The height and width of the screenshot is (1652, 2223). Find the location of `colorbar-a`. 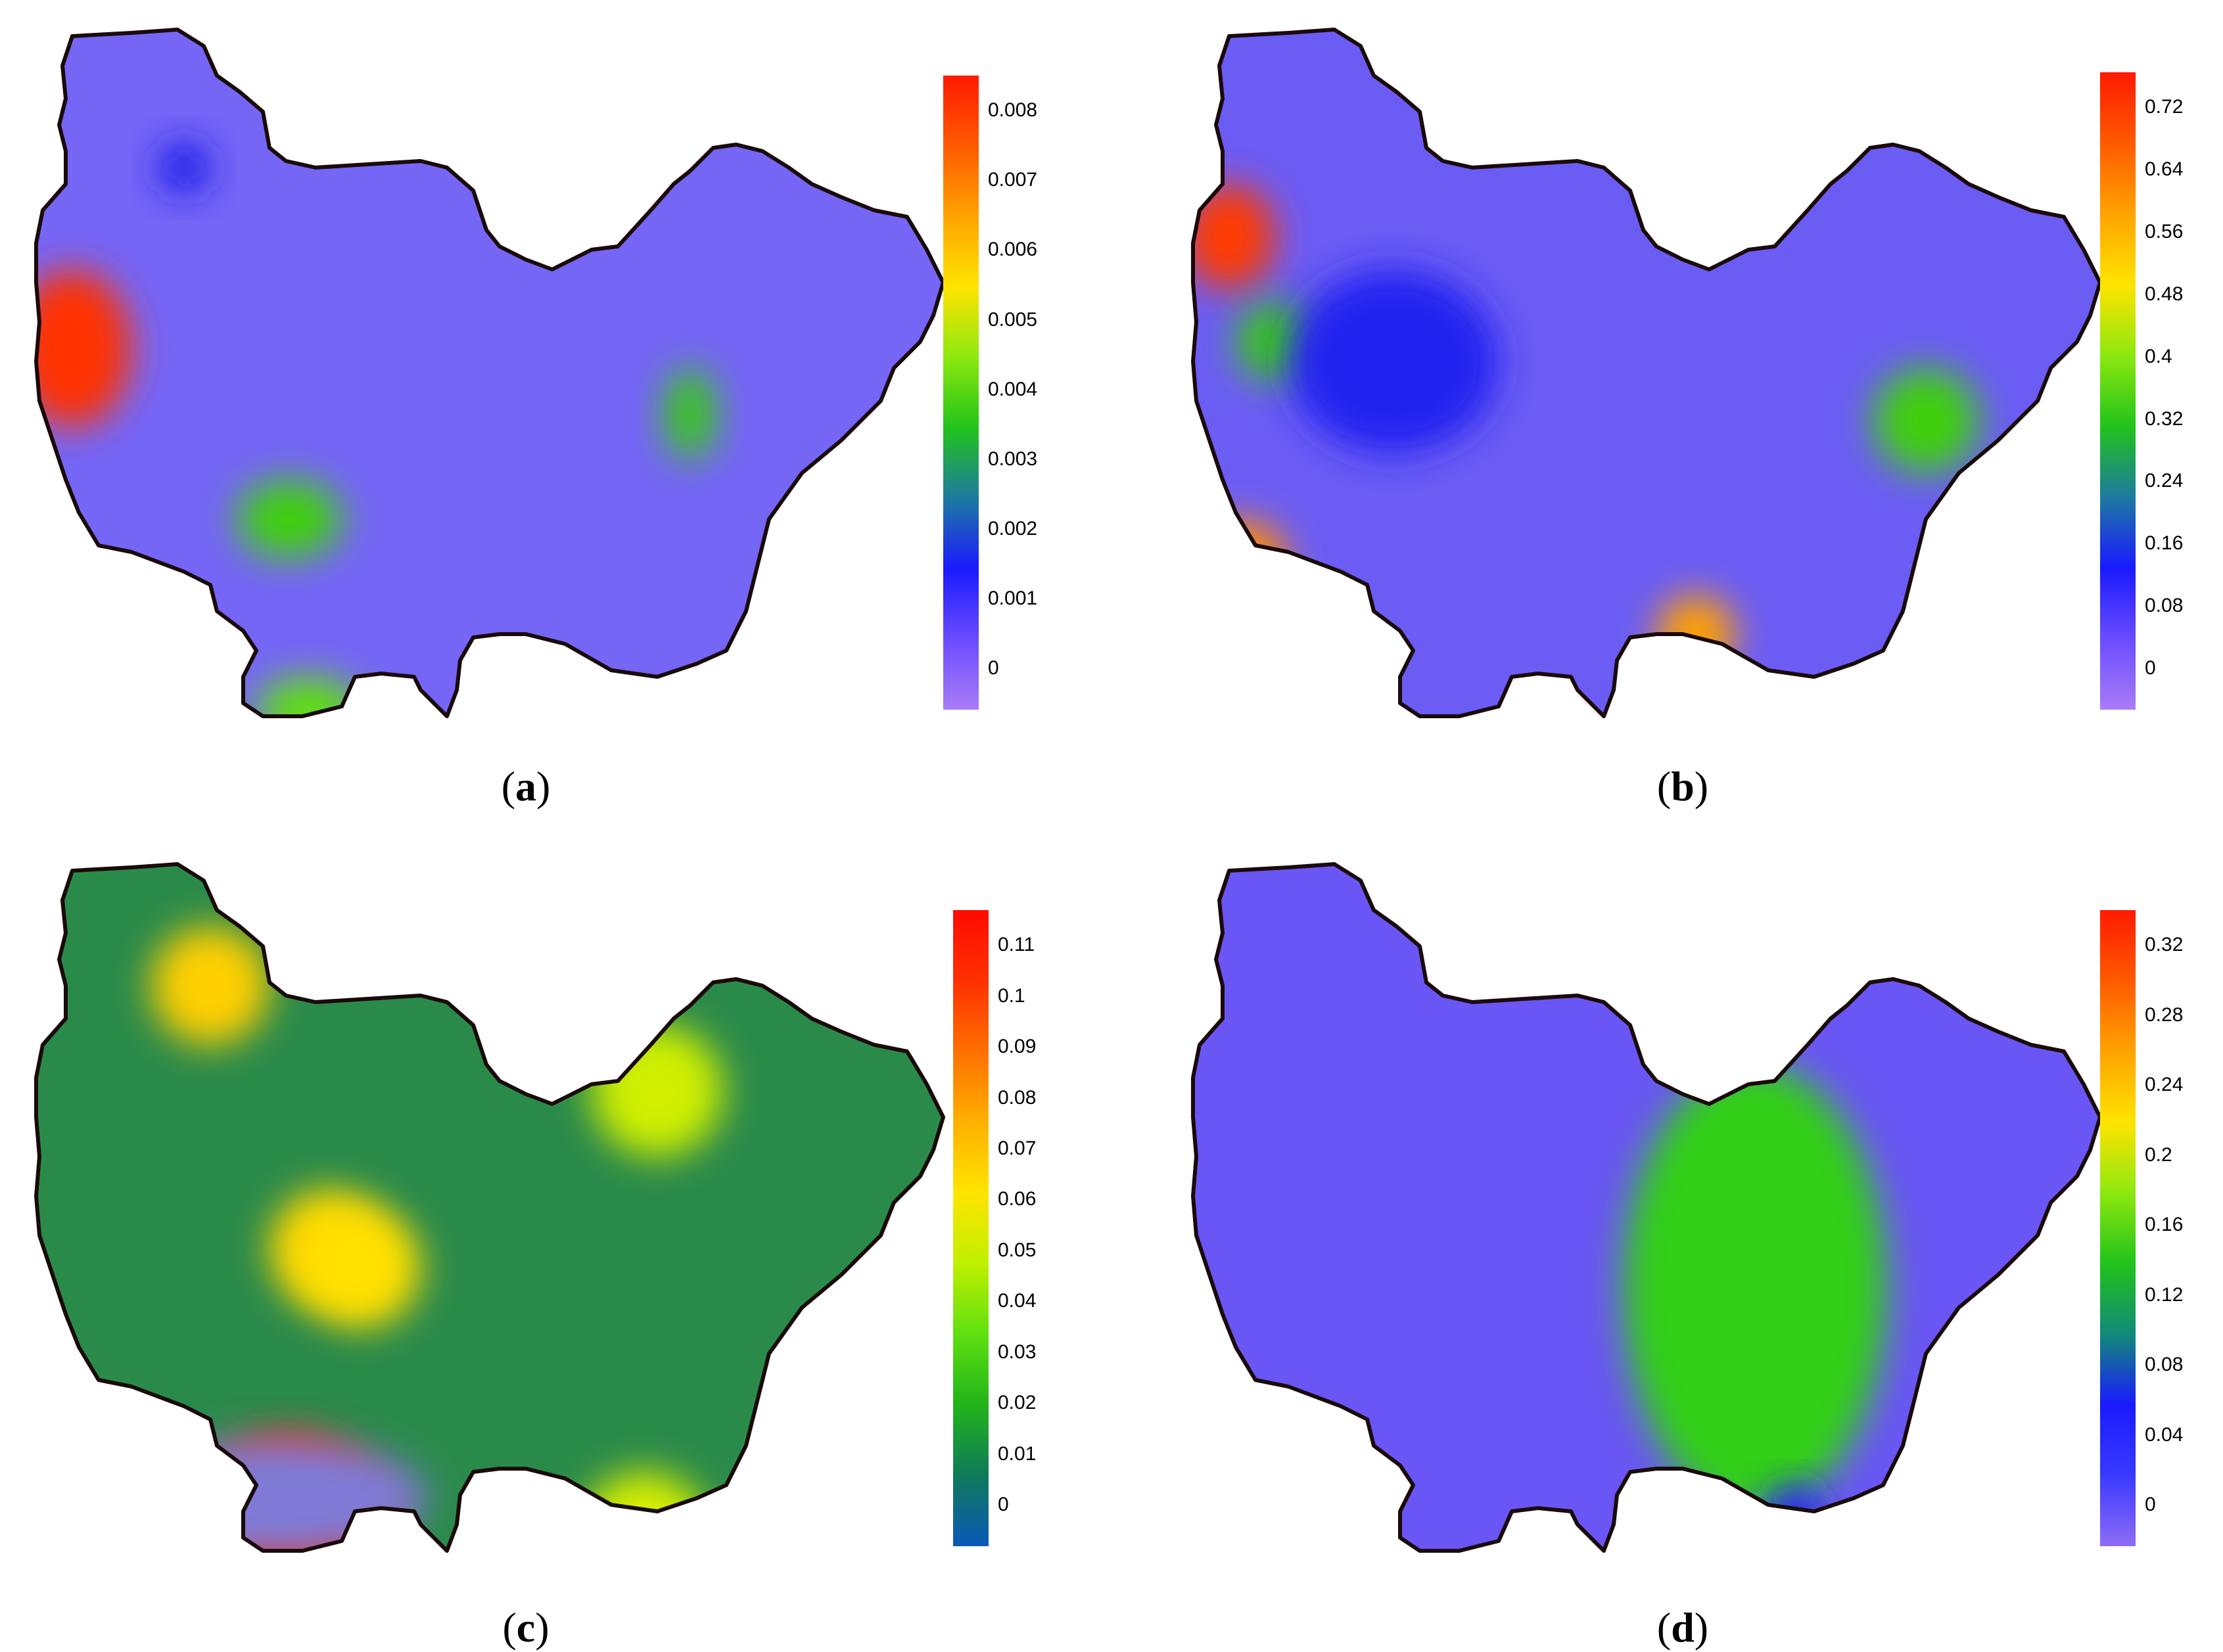

colorbar-a is located at coordinates (961, 393).